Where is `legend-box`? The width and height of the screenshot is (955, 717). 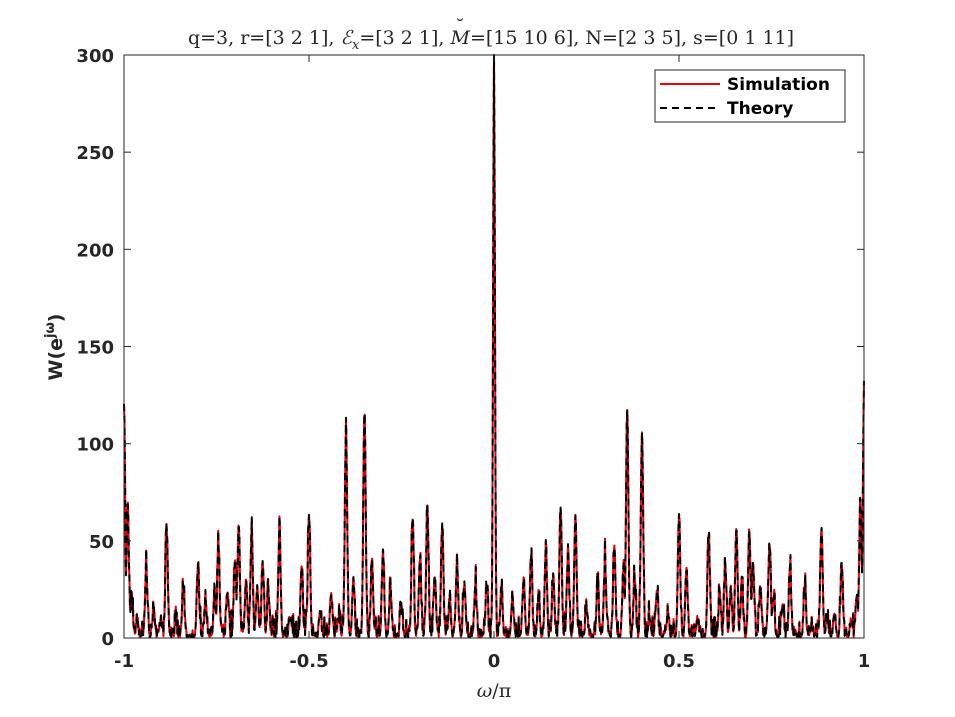
legend-box is located at coordinates (750, 96).